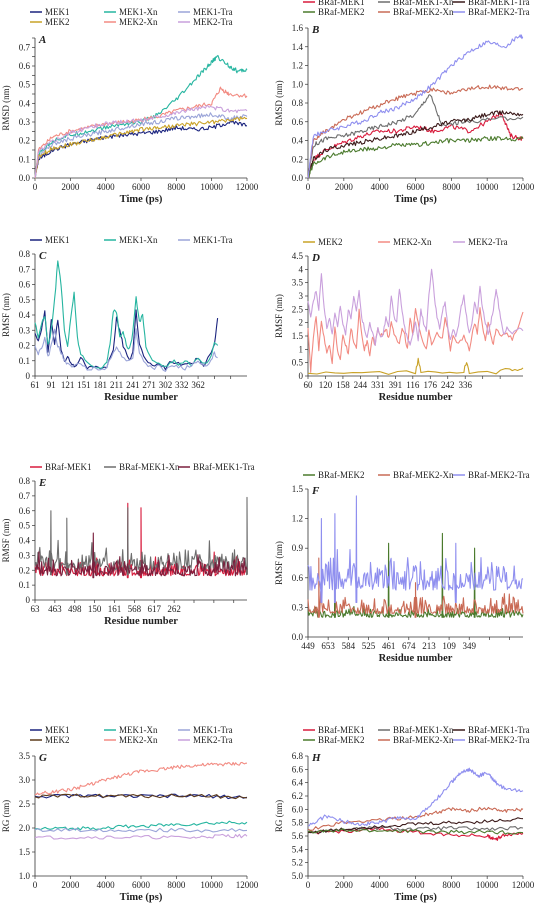 Image resolution: width=542 pixels, height=911 pixels. I want to click on x-tick-label: 568, so click(135, 609).